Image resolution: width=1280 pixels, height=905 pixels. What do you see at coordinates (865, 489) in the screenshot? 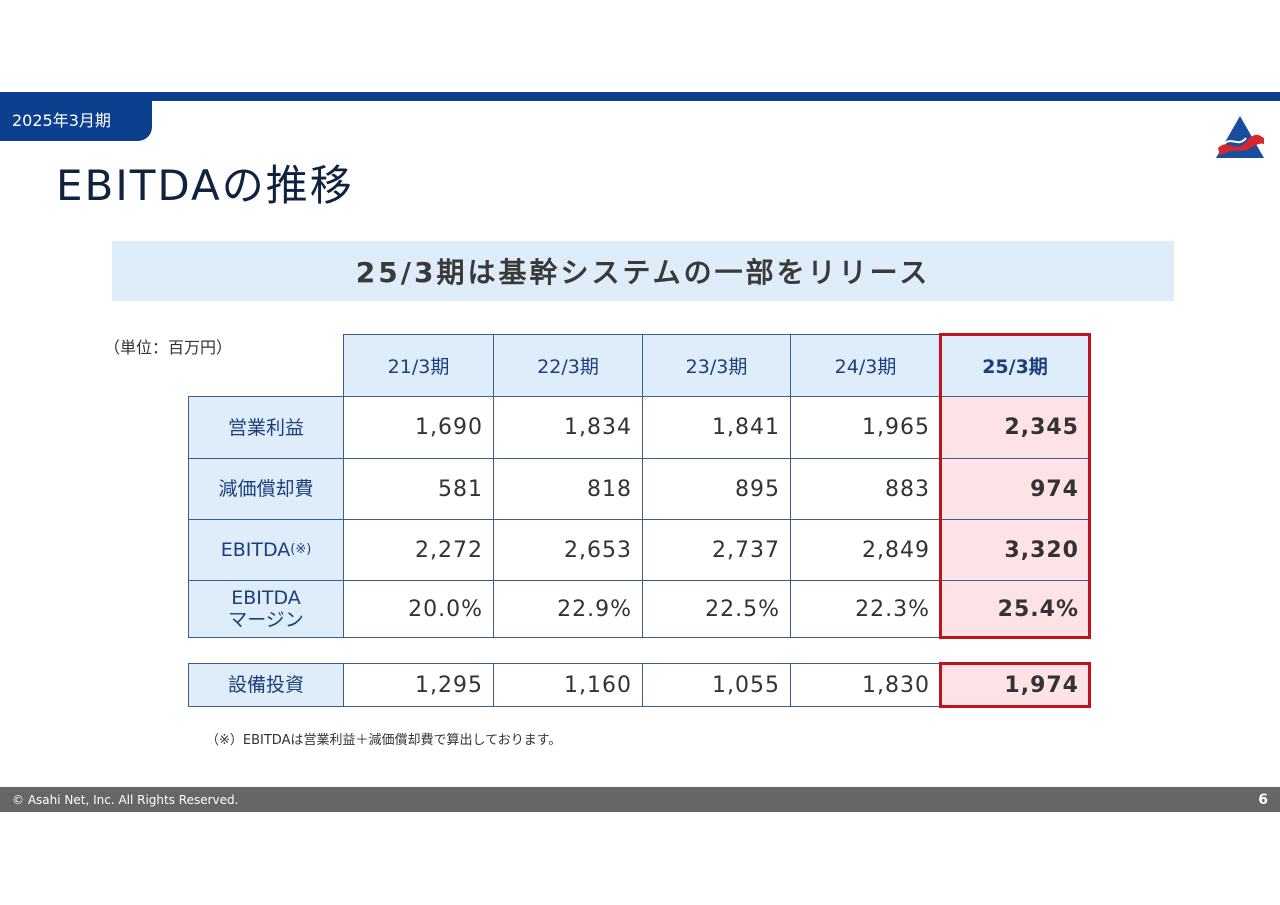
I see `table-cell: 883` at bounding box center [865, 489].